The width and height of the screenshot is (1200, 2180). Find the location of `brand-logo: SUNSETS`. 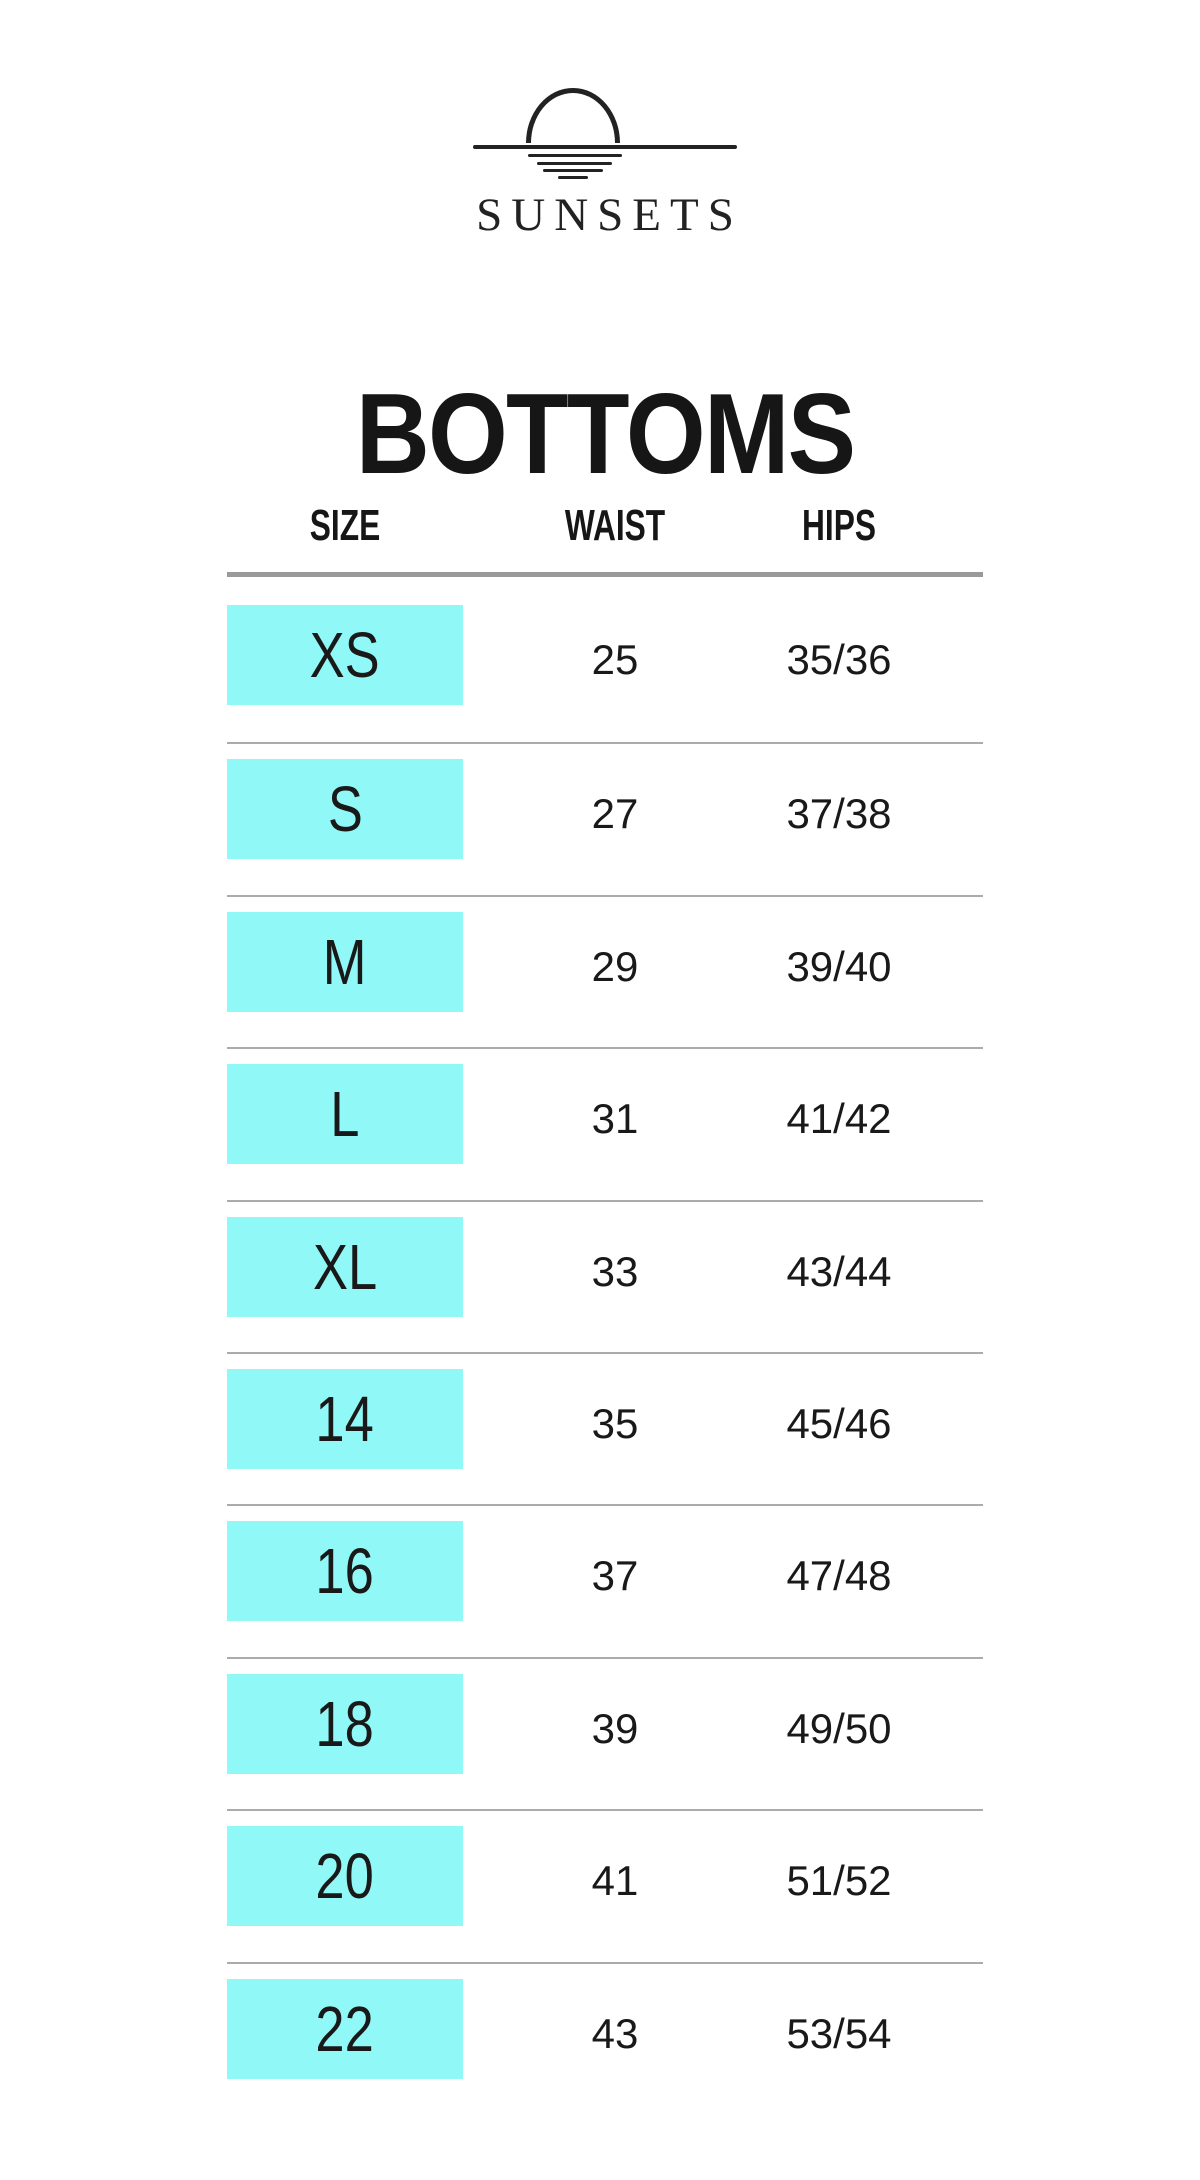

brand-logo: SUNSETS is located at coordinates (600, 140).